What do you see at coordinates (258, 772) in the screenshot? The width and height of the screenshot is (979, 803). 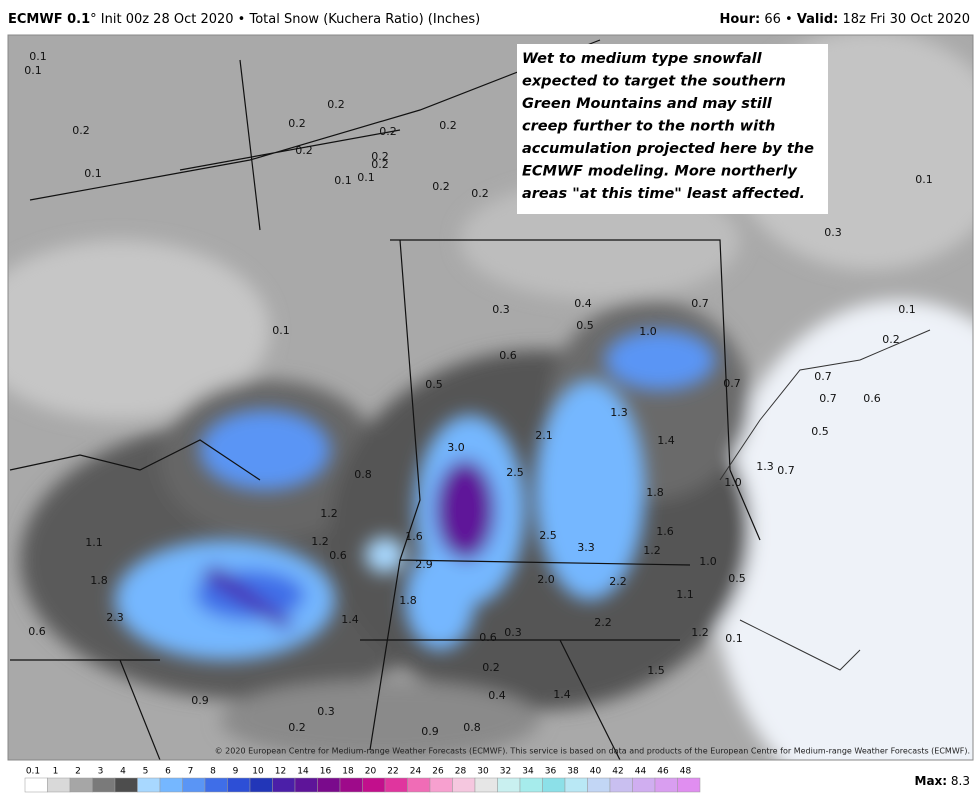 I see `colorbar-tick-label: 10` at bounding box center [258, 772].